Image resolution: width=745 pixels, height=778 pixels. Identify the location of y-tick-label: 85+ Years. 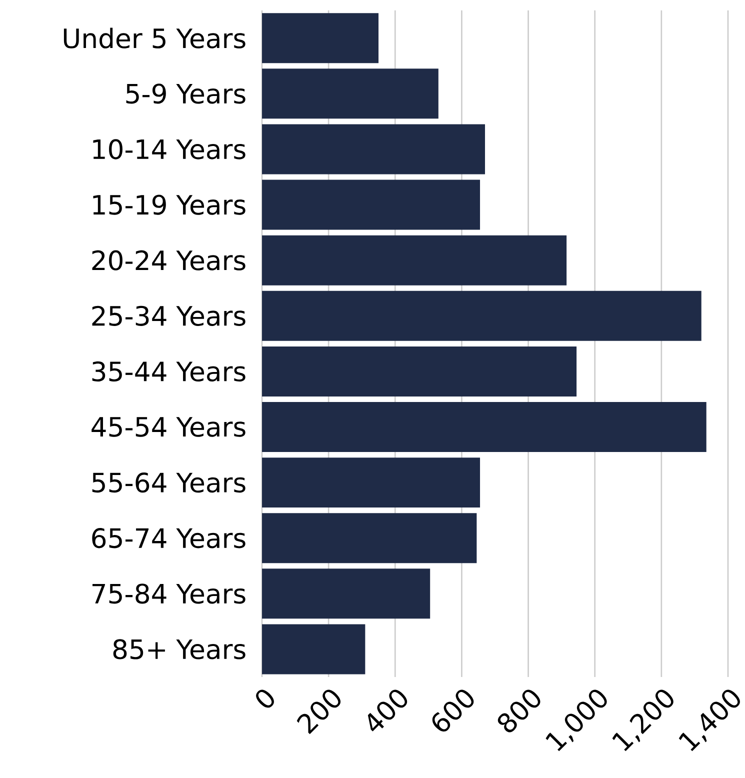
(179, 649).